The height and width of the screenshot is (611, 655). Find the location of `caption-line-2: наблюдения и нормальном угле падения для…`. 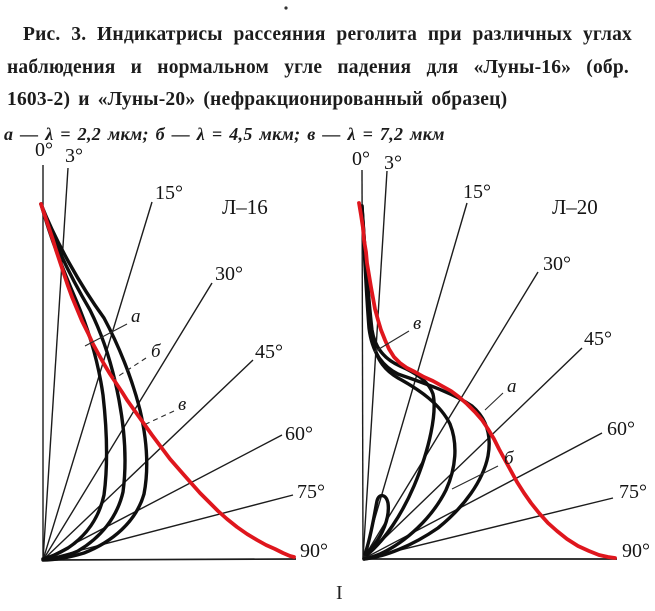

caption-line-2: наблюдения и нормальном угле падения для… is located at coordinates (318, 67).